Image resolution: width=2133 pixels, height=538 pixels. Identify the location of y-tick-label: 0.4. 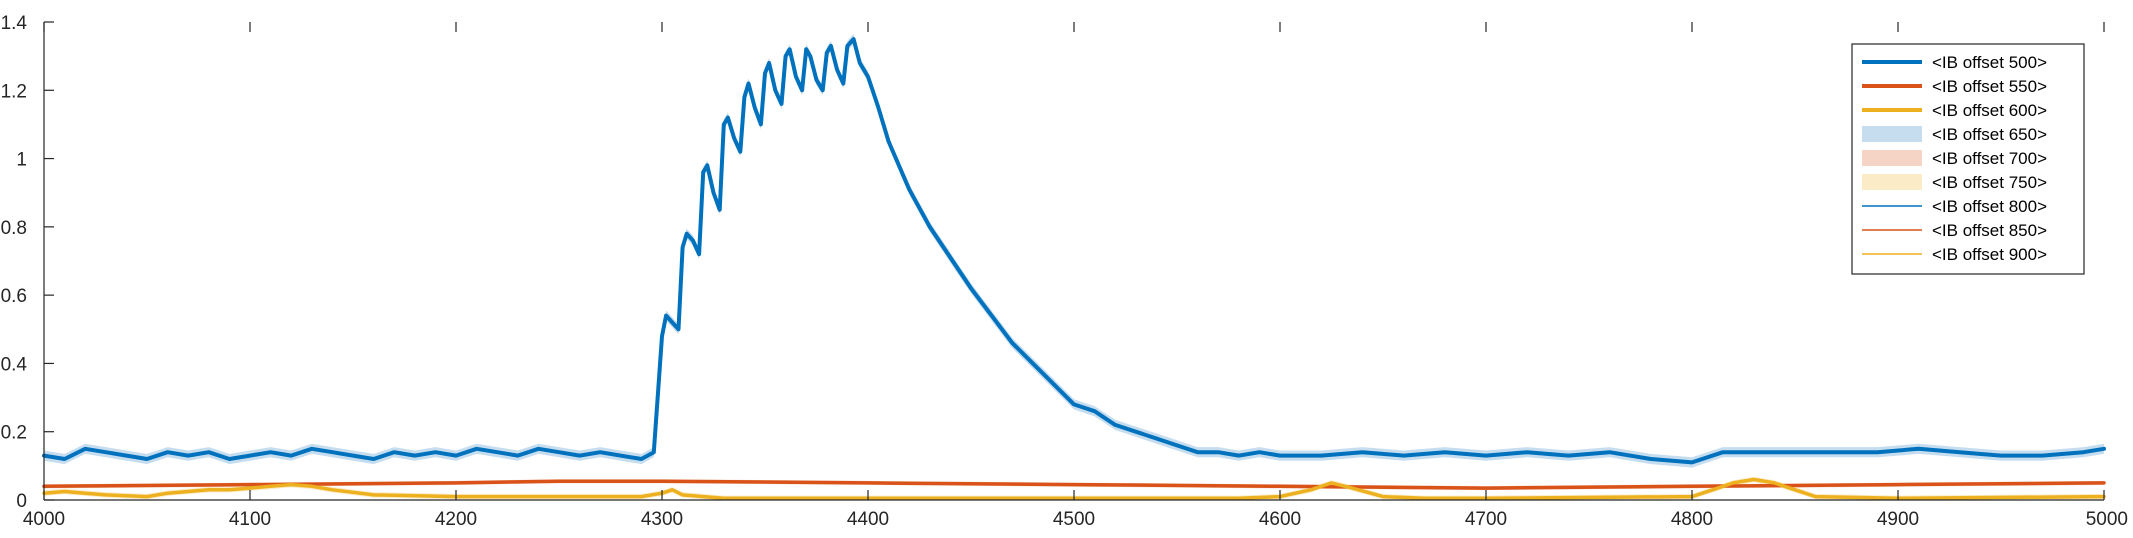
(14, 364).